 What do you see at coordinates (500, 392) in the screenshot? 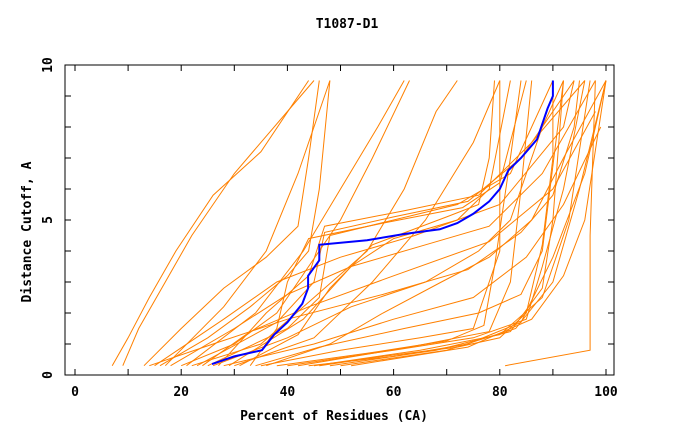
I see `x-tick-label: 80` at bounding box center [500, 392].